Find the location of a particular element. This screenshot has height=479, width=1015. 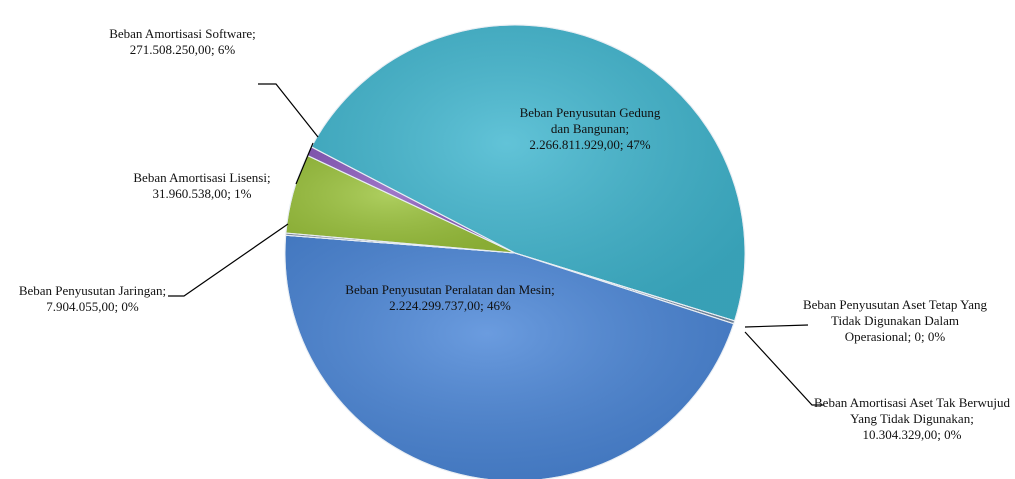

label-part: Beban Penyusutan Gedung dan Bangunan is located at coordinates (590, 120).